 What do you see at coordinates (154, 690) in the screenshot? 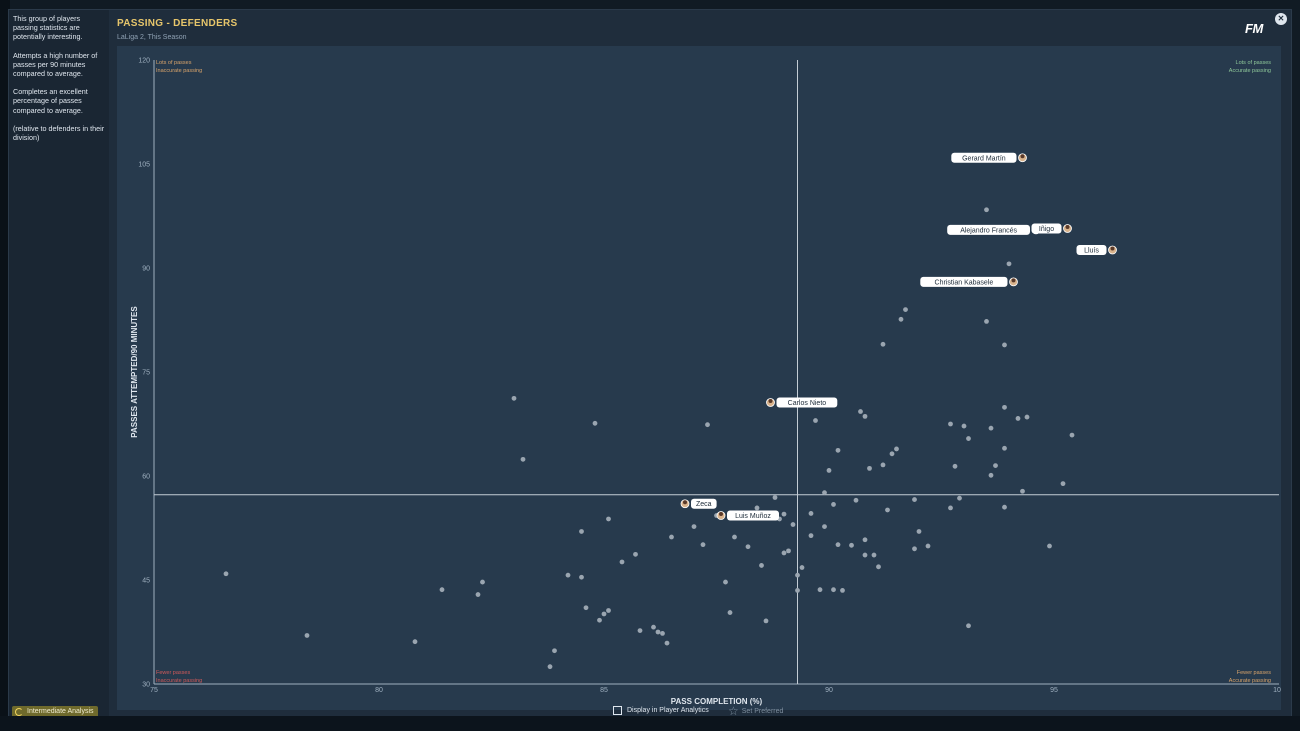
I see `x-tick-label: 75` at bounding box center [154, 690].